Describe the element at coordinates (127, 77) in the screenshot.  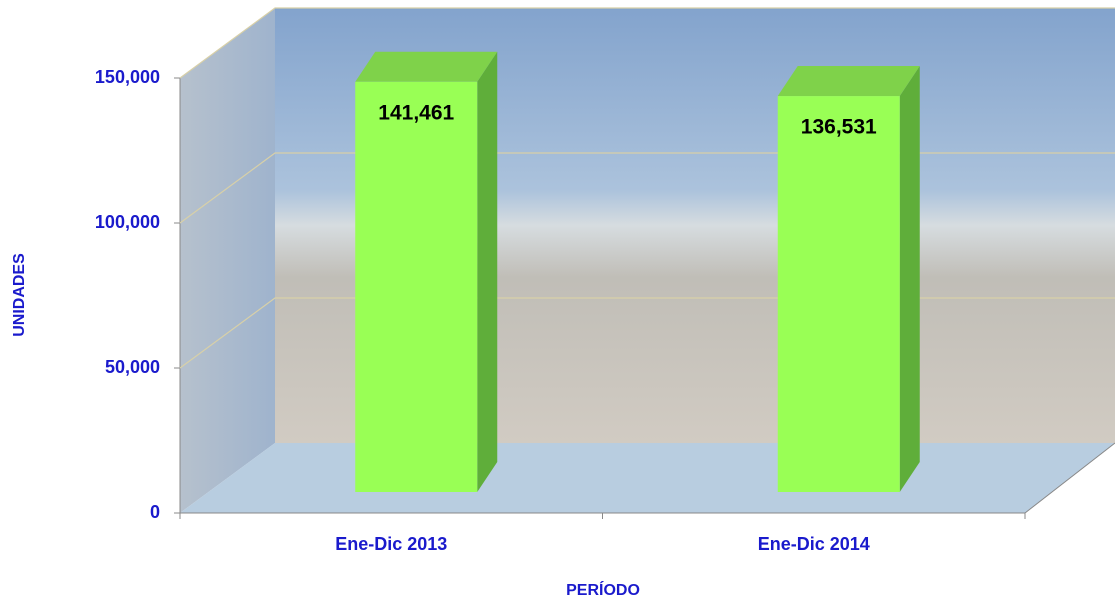
I see `y-tick-label: 150,000` at that location.